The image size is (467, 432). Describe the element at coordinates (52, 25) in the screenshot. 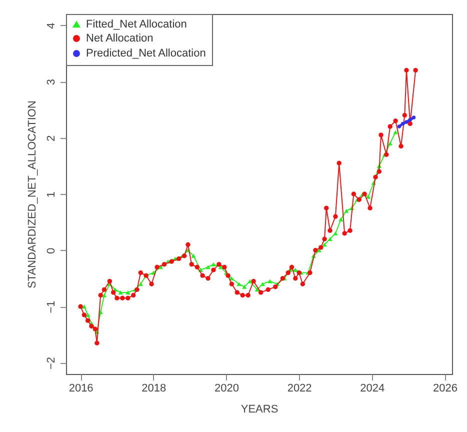

I see `y-tick-label: 4` at that location.